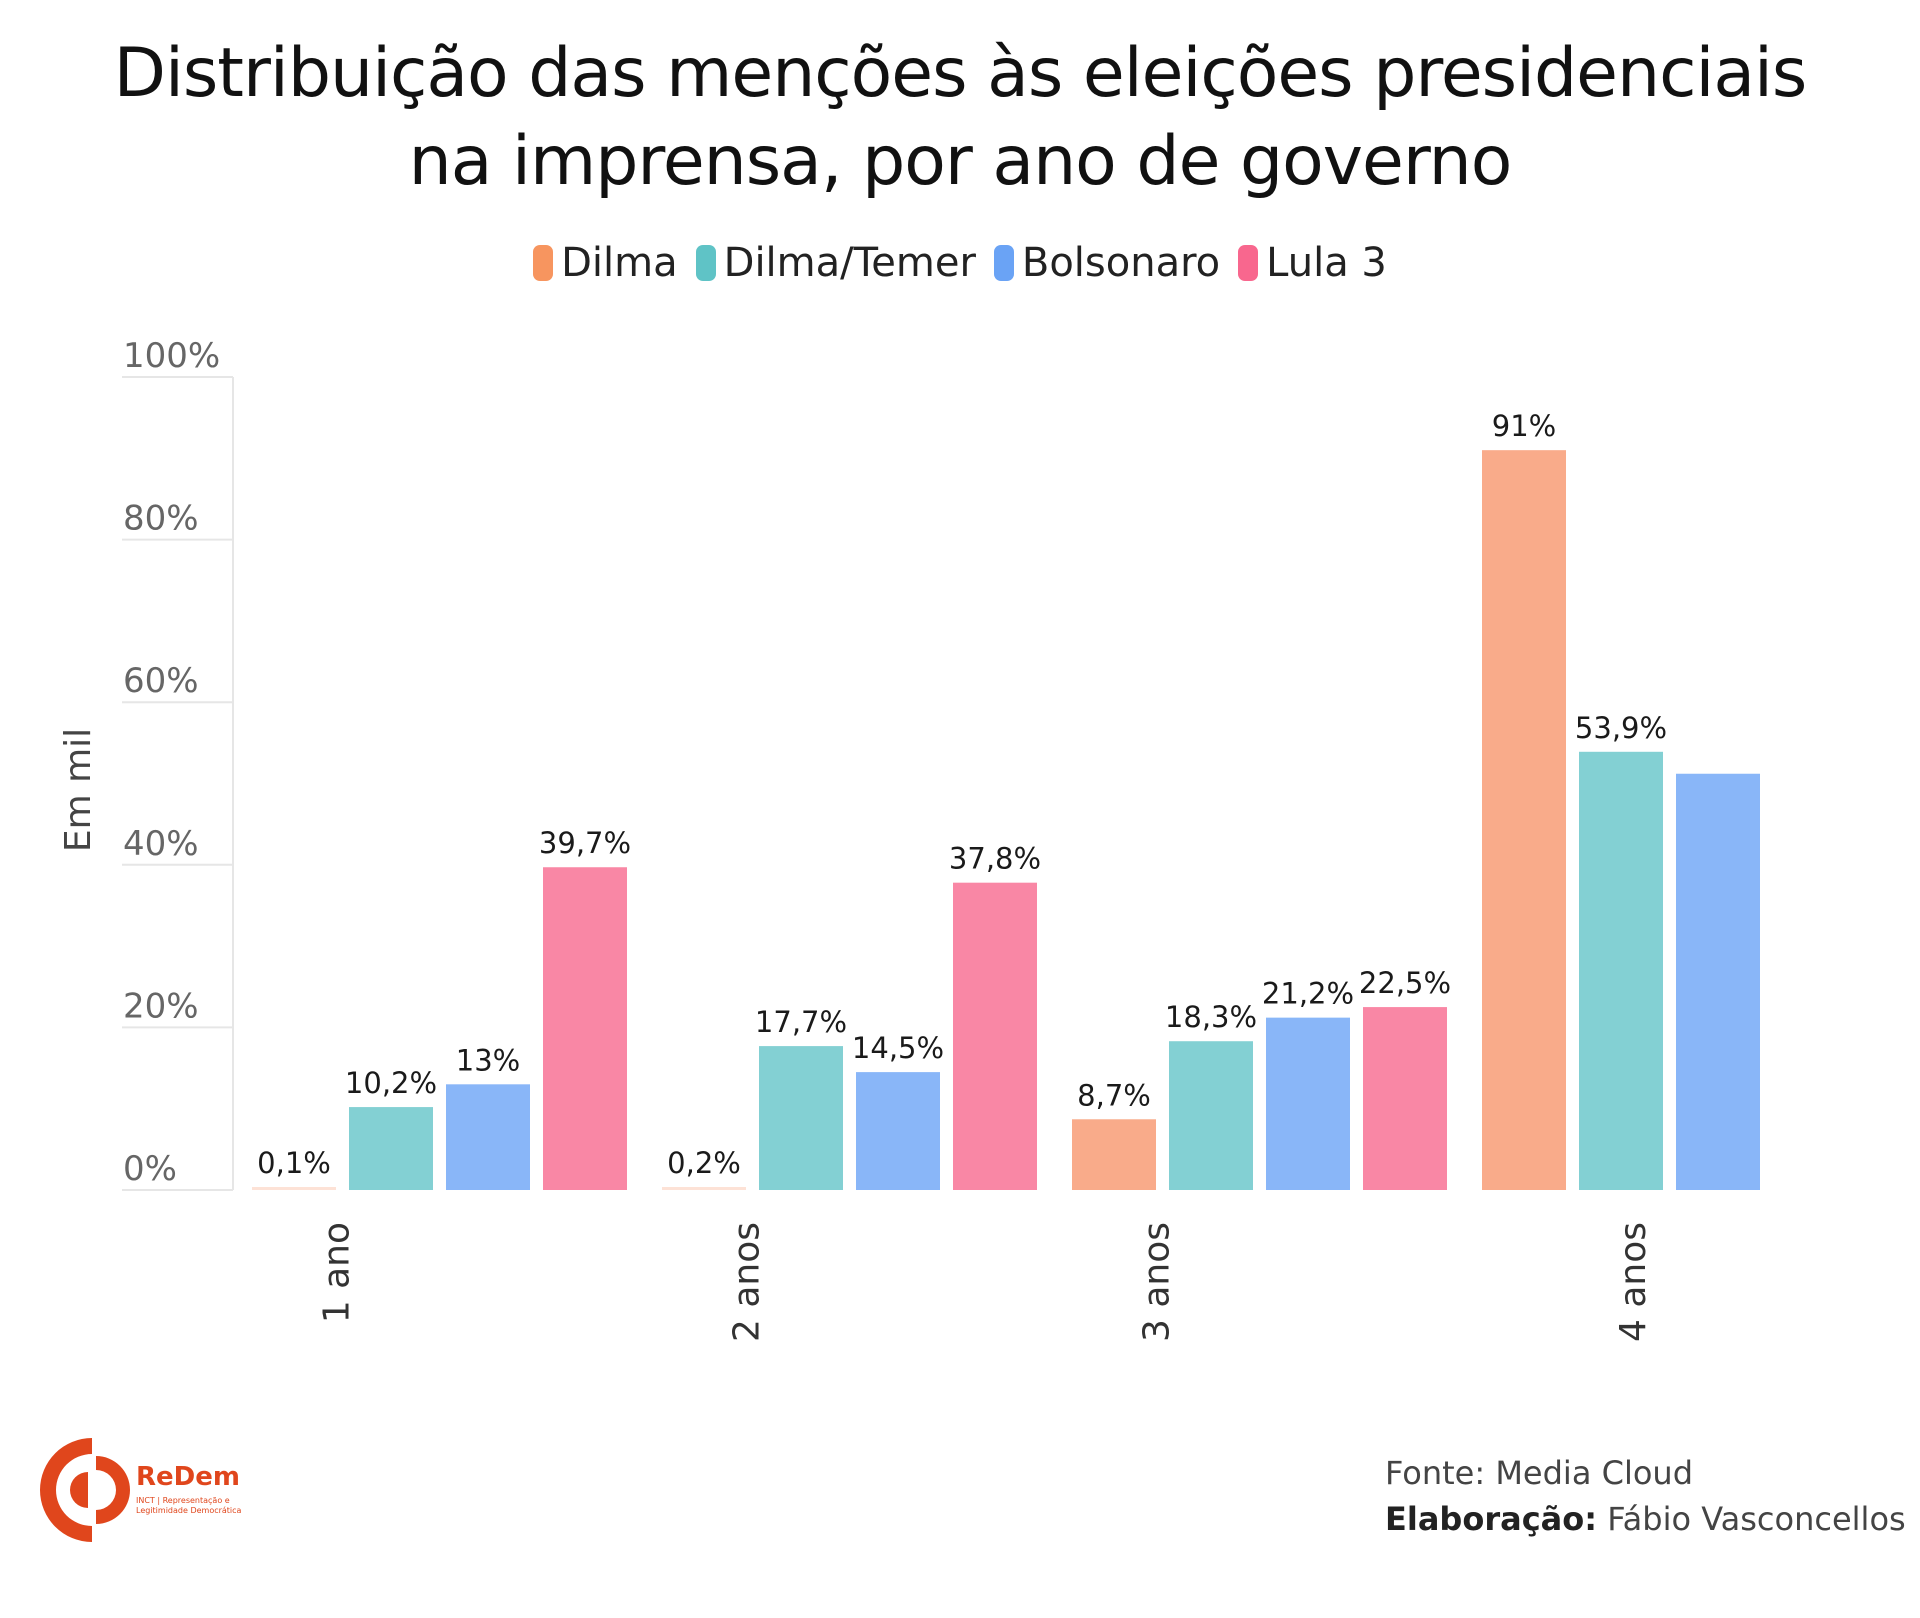  What do you see at coordinates (1114, 1154) in the screenshot?
I see `bar-dilma-3-anos` at bounding box center [1114, 1154].